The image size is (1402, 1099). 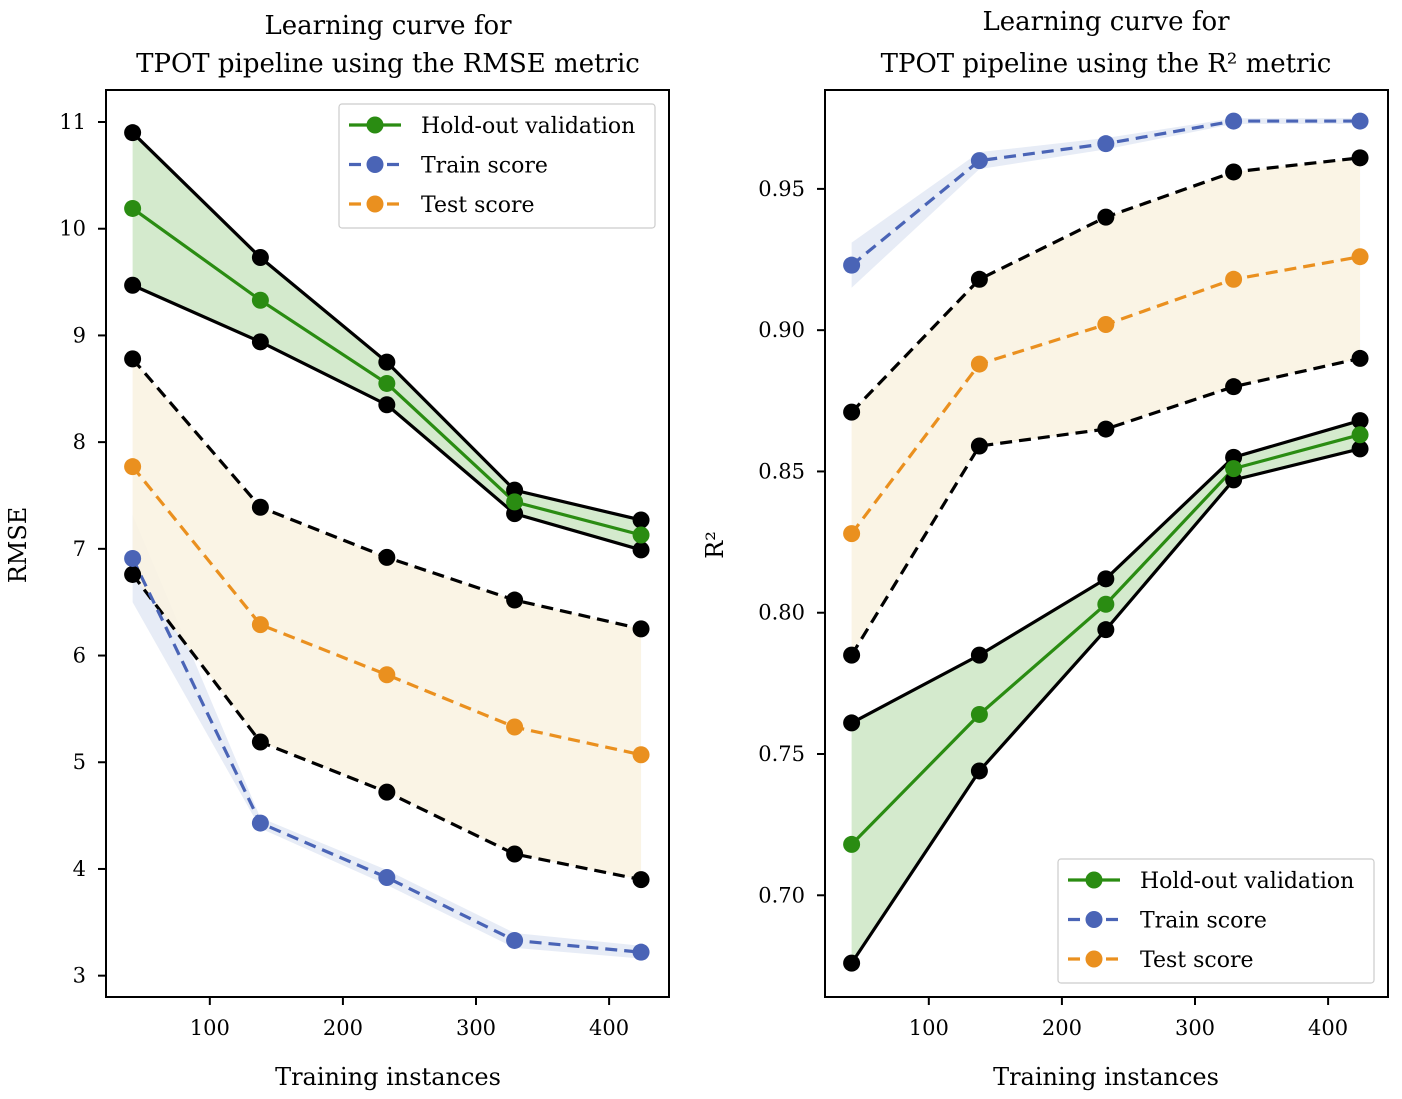 What do you see at coordinates (484, 166) in the screenshot?
I see `rmse-legend-train-score-label: Train score` at bounding box center [484, 166].